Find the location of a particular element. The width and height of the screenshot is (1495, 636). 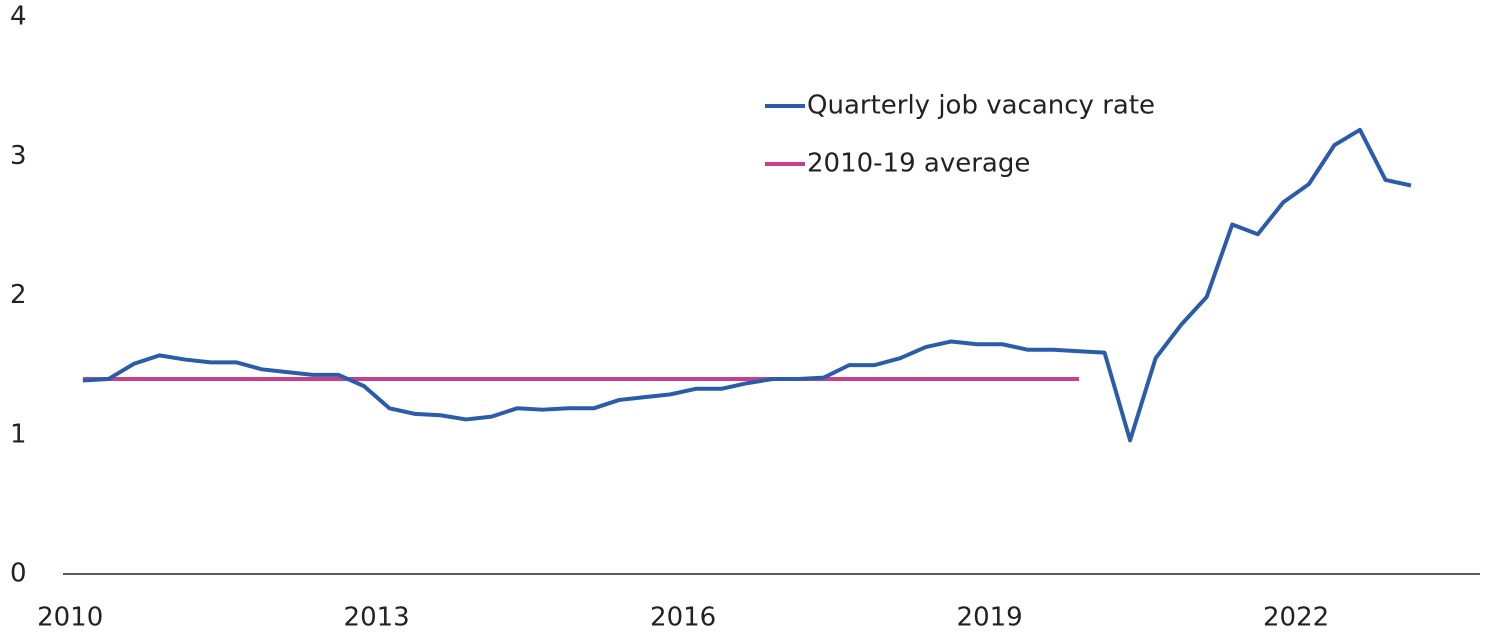

y-tick-label: 0 is located at coordinates (18, 574).